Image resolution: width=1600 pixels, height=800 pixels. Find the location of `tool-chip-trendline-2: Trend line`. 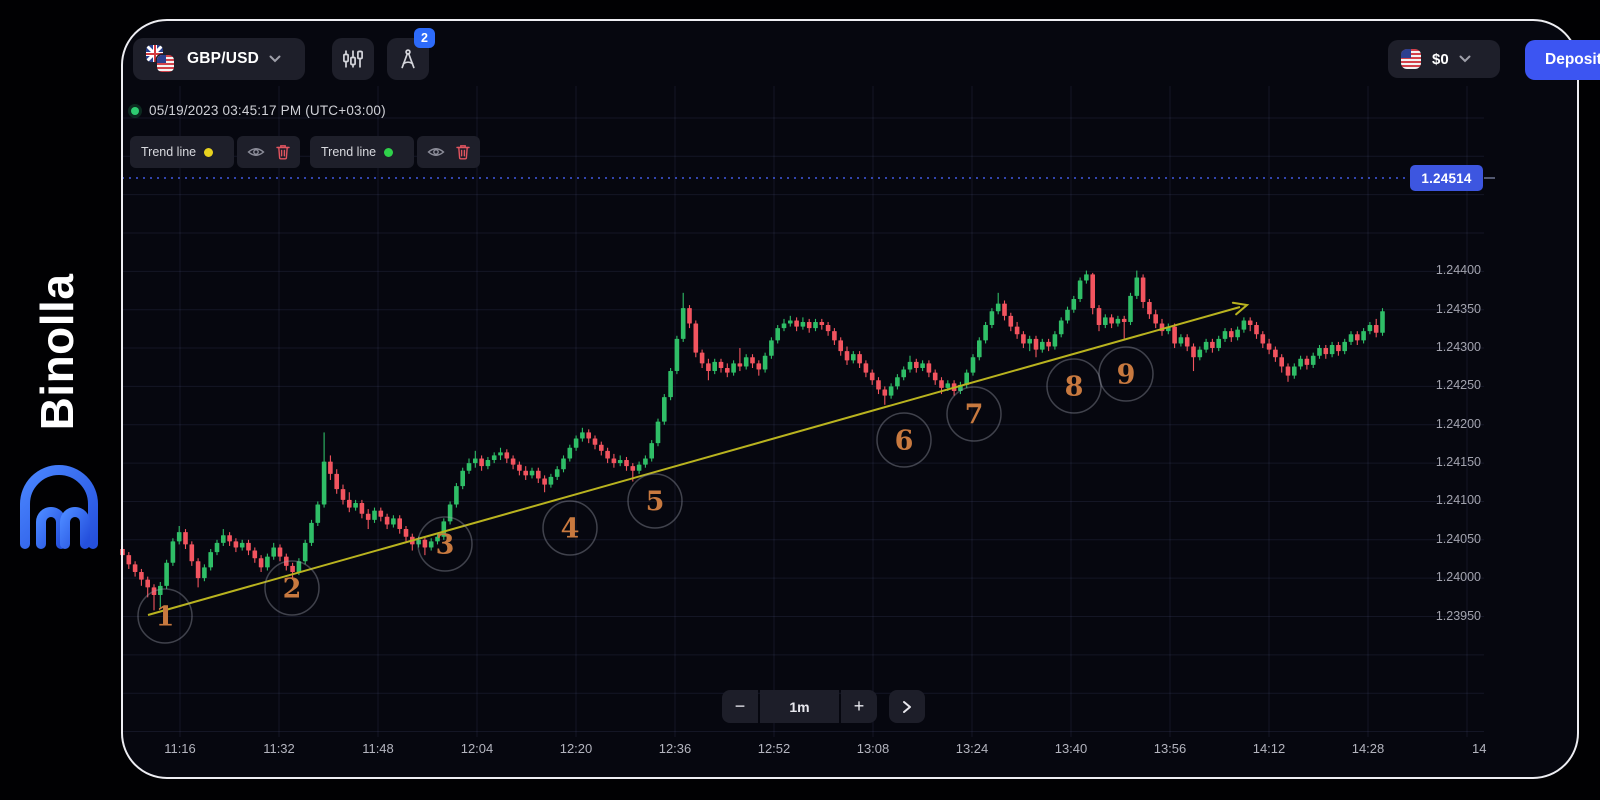

tool-chip-trendline-2: Trend line is located at coordinates (362, 152).